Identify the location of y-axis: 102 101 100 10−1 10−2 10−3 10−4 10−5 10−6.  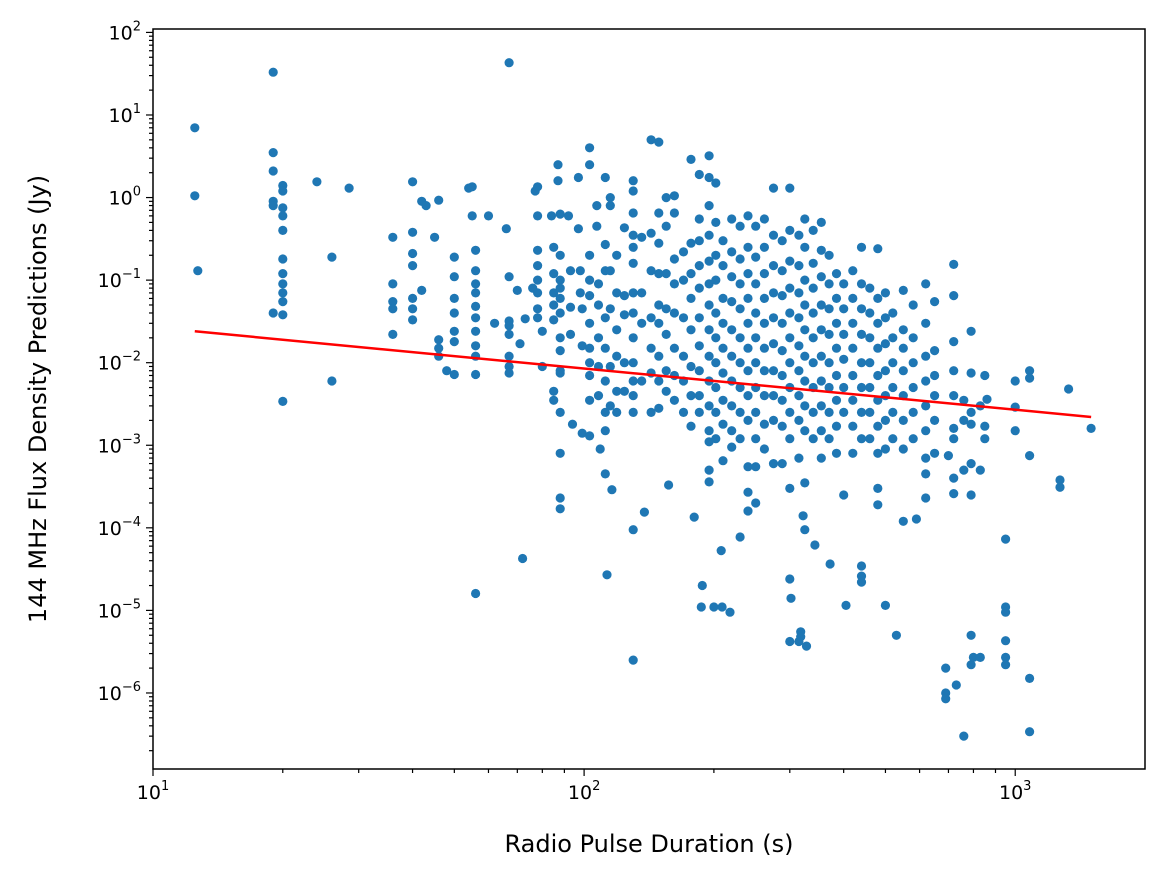
(125, 385).